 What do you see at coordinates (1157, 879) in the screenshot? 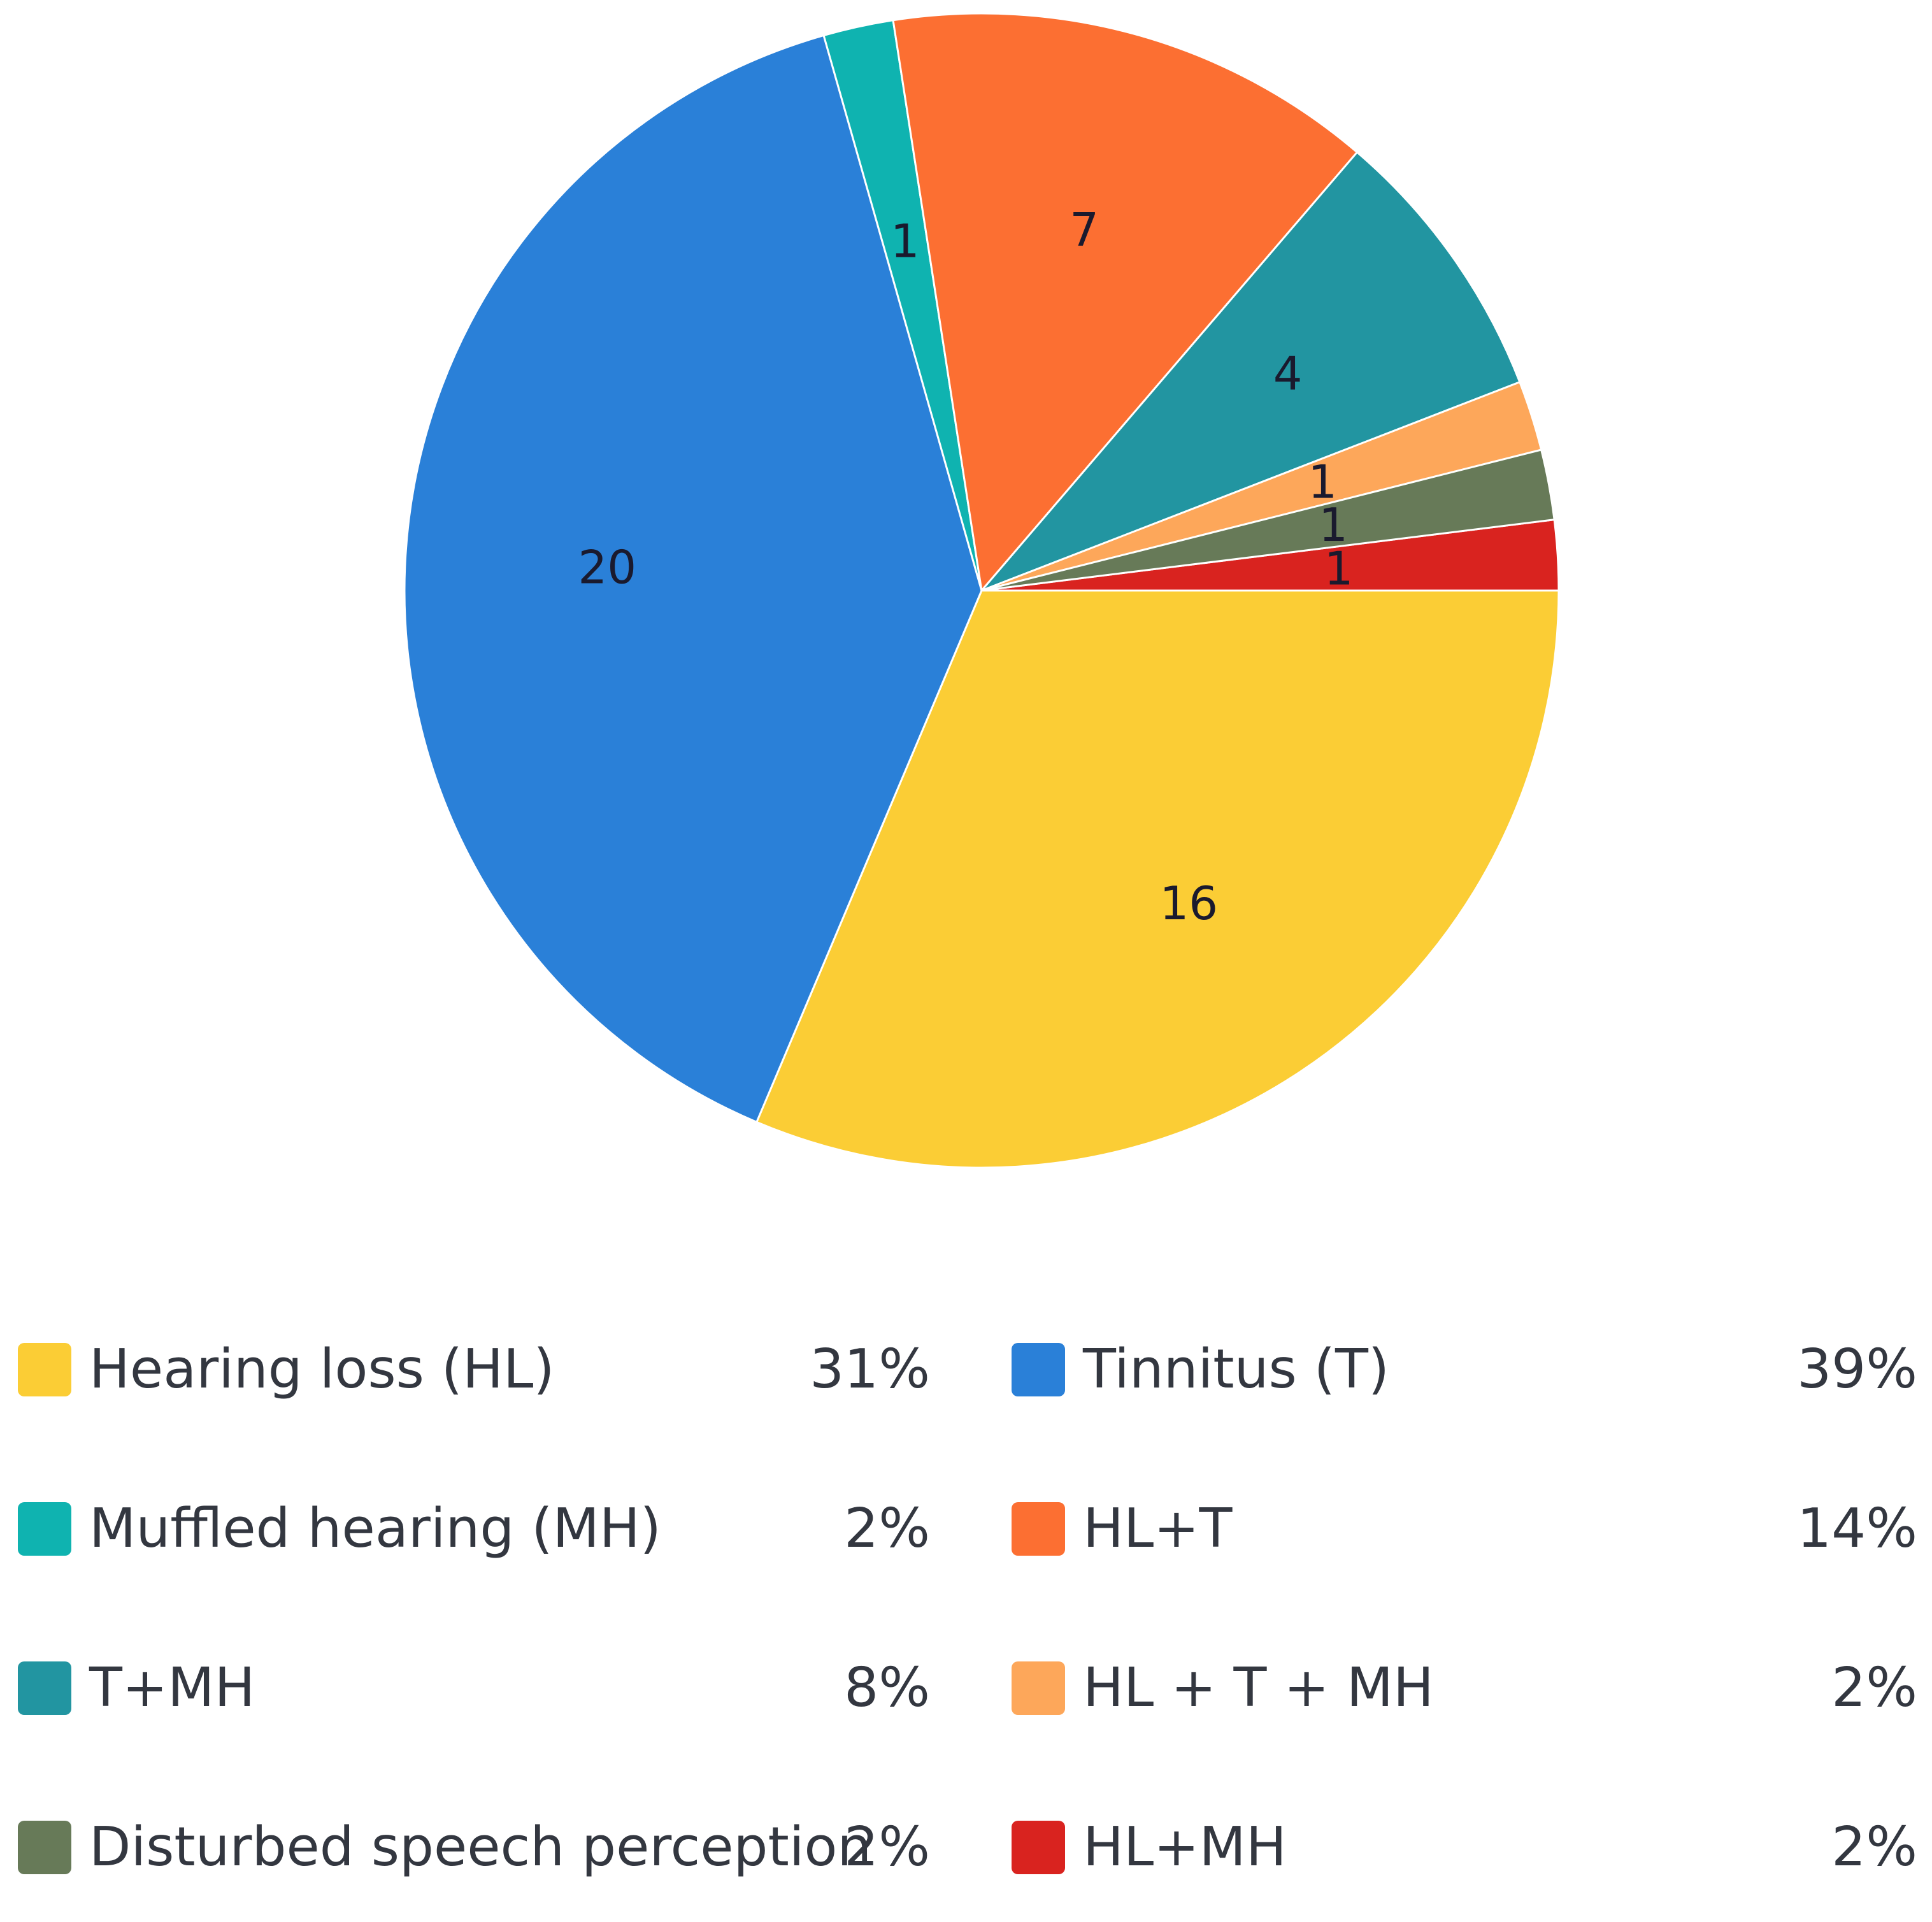
I see `pie-slice-hearing-loss-hl` at bounding box center [1157, 879].